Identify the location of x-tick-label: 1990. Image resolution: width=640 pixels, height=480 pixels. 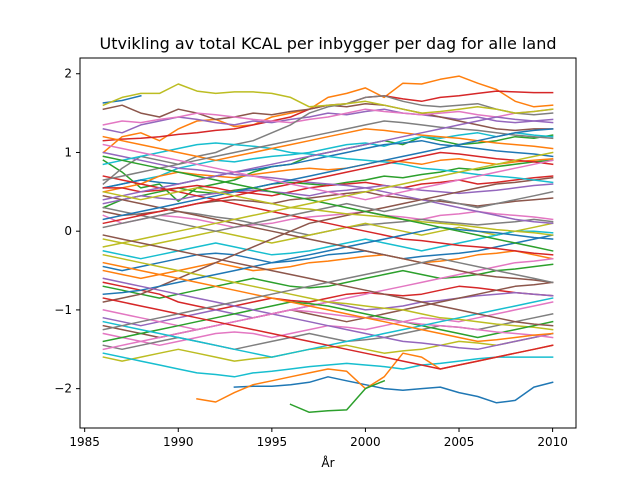
(178, 442).